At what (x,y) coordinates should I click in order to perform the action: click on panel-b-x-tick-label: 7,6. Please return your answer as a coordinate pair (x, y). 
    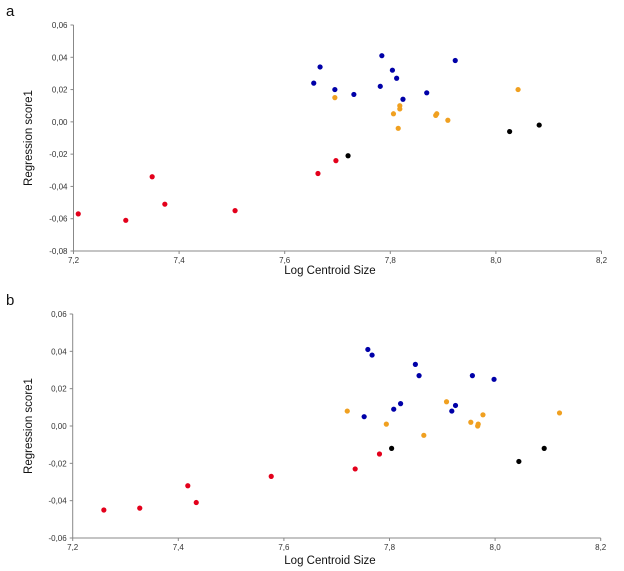
    Looking at the image, I should click on (284, 547).